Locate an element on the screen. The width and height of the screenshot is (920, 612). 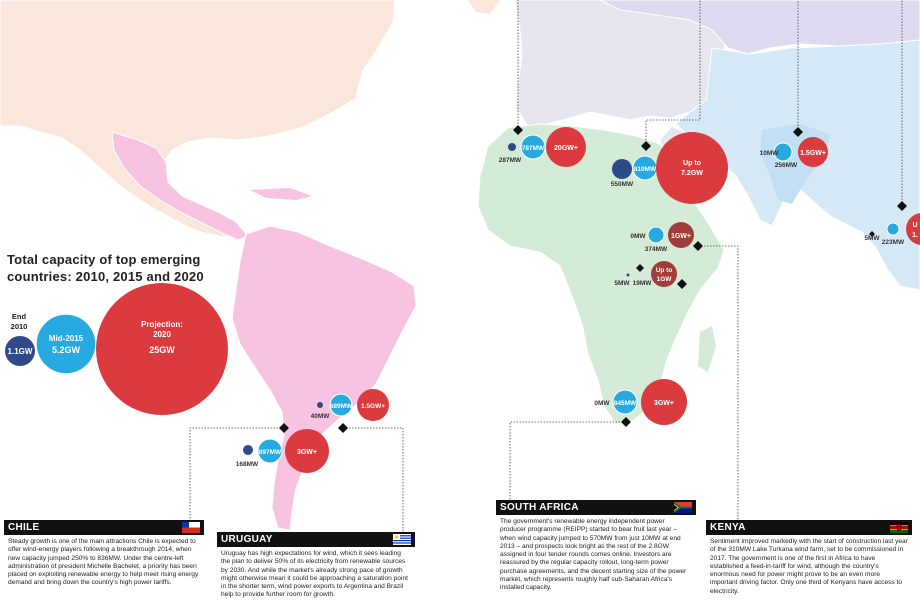
uruguay-bubble-2015 is located at coordinates (341, 405).